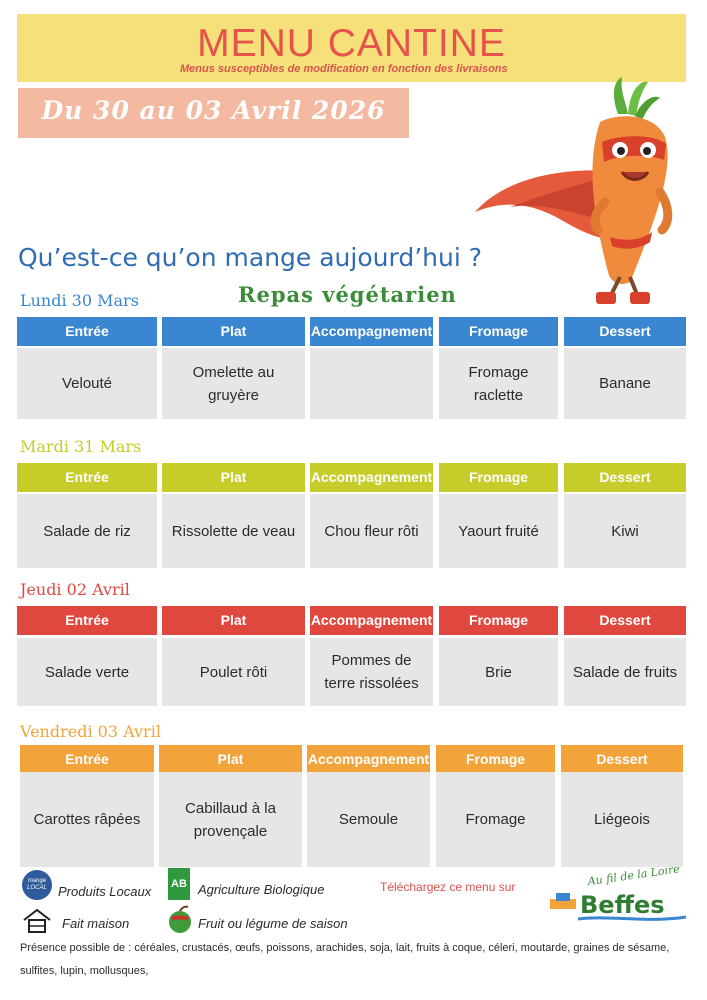 The image size is (707, 1000). I want to click on menu-item-text: Poulet rôti, so click(233, 672).